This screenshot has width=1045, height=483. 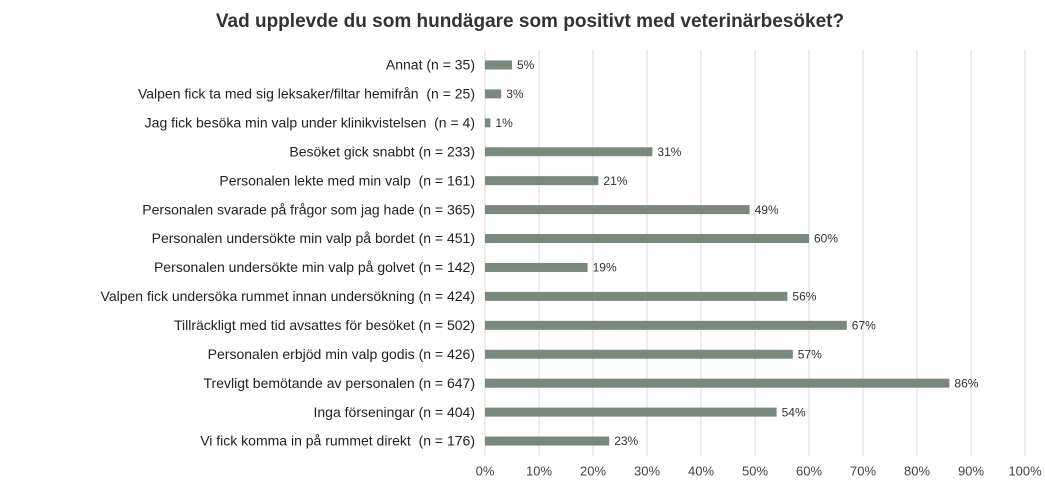 What do you see at coordinates (615, 181) in the screenshot?
I see `data-label: 21%` at bounding box center [615, 181].